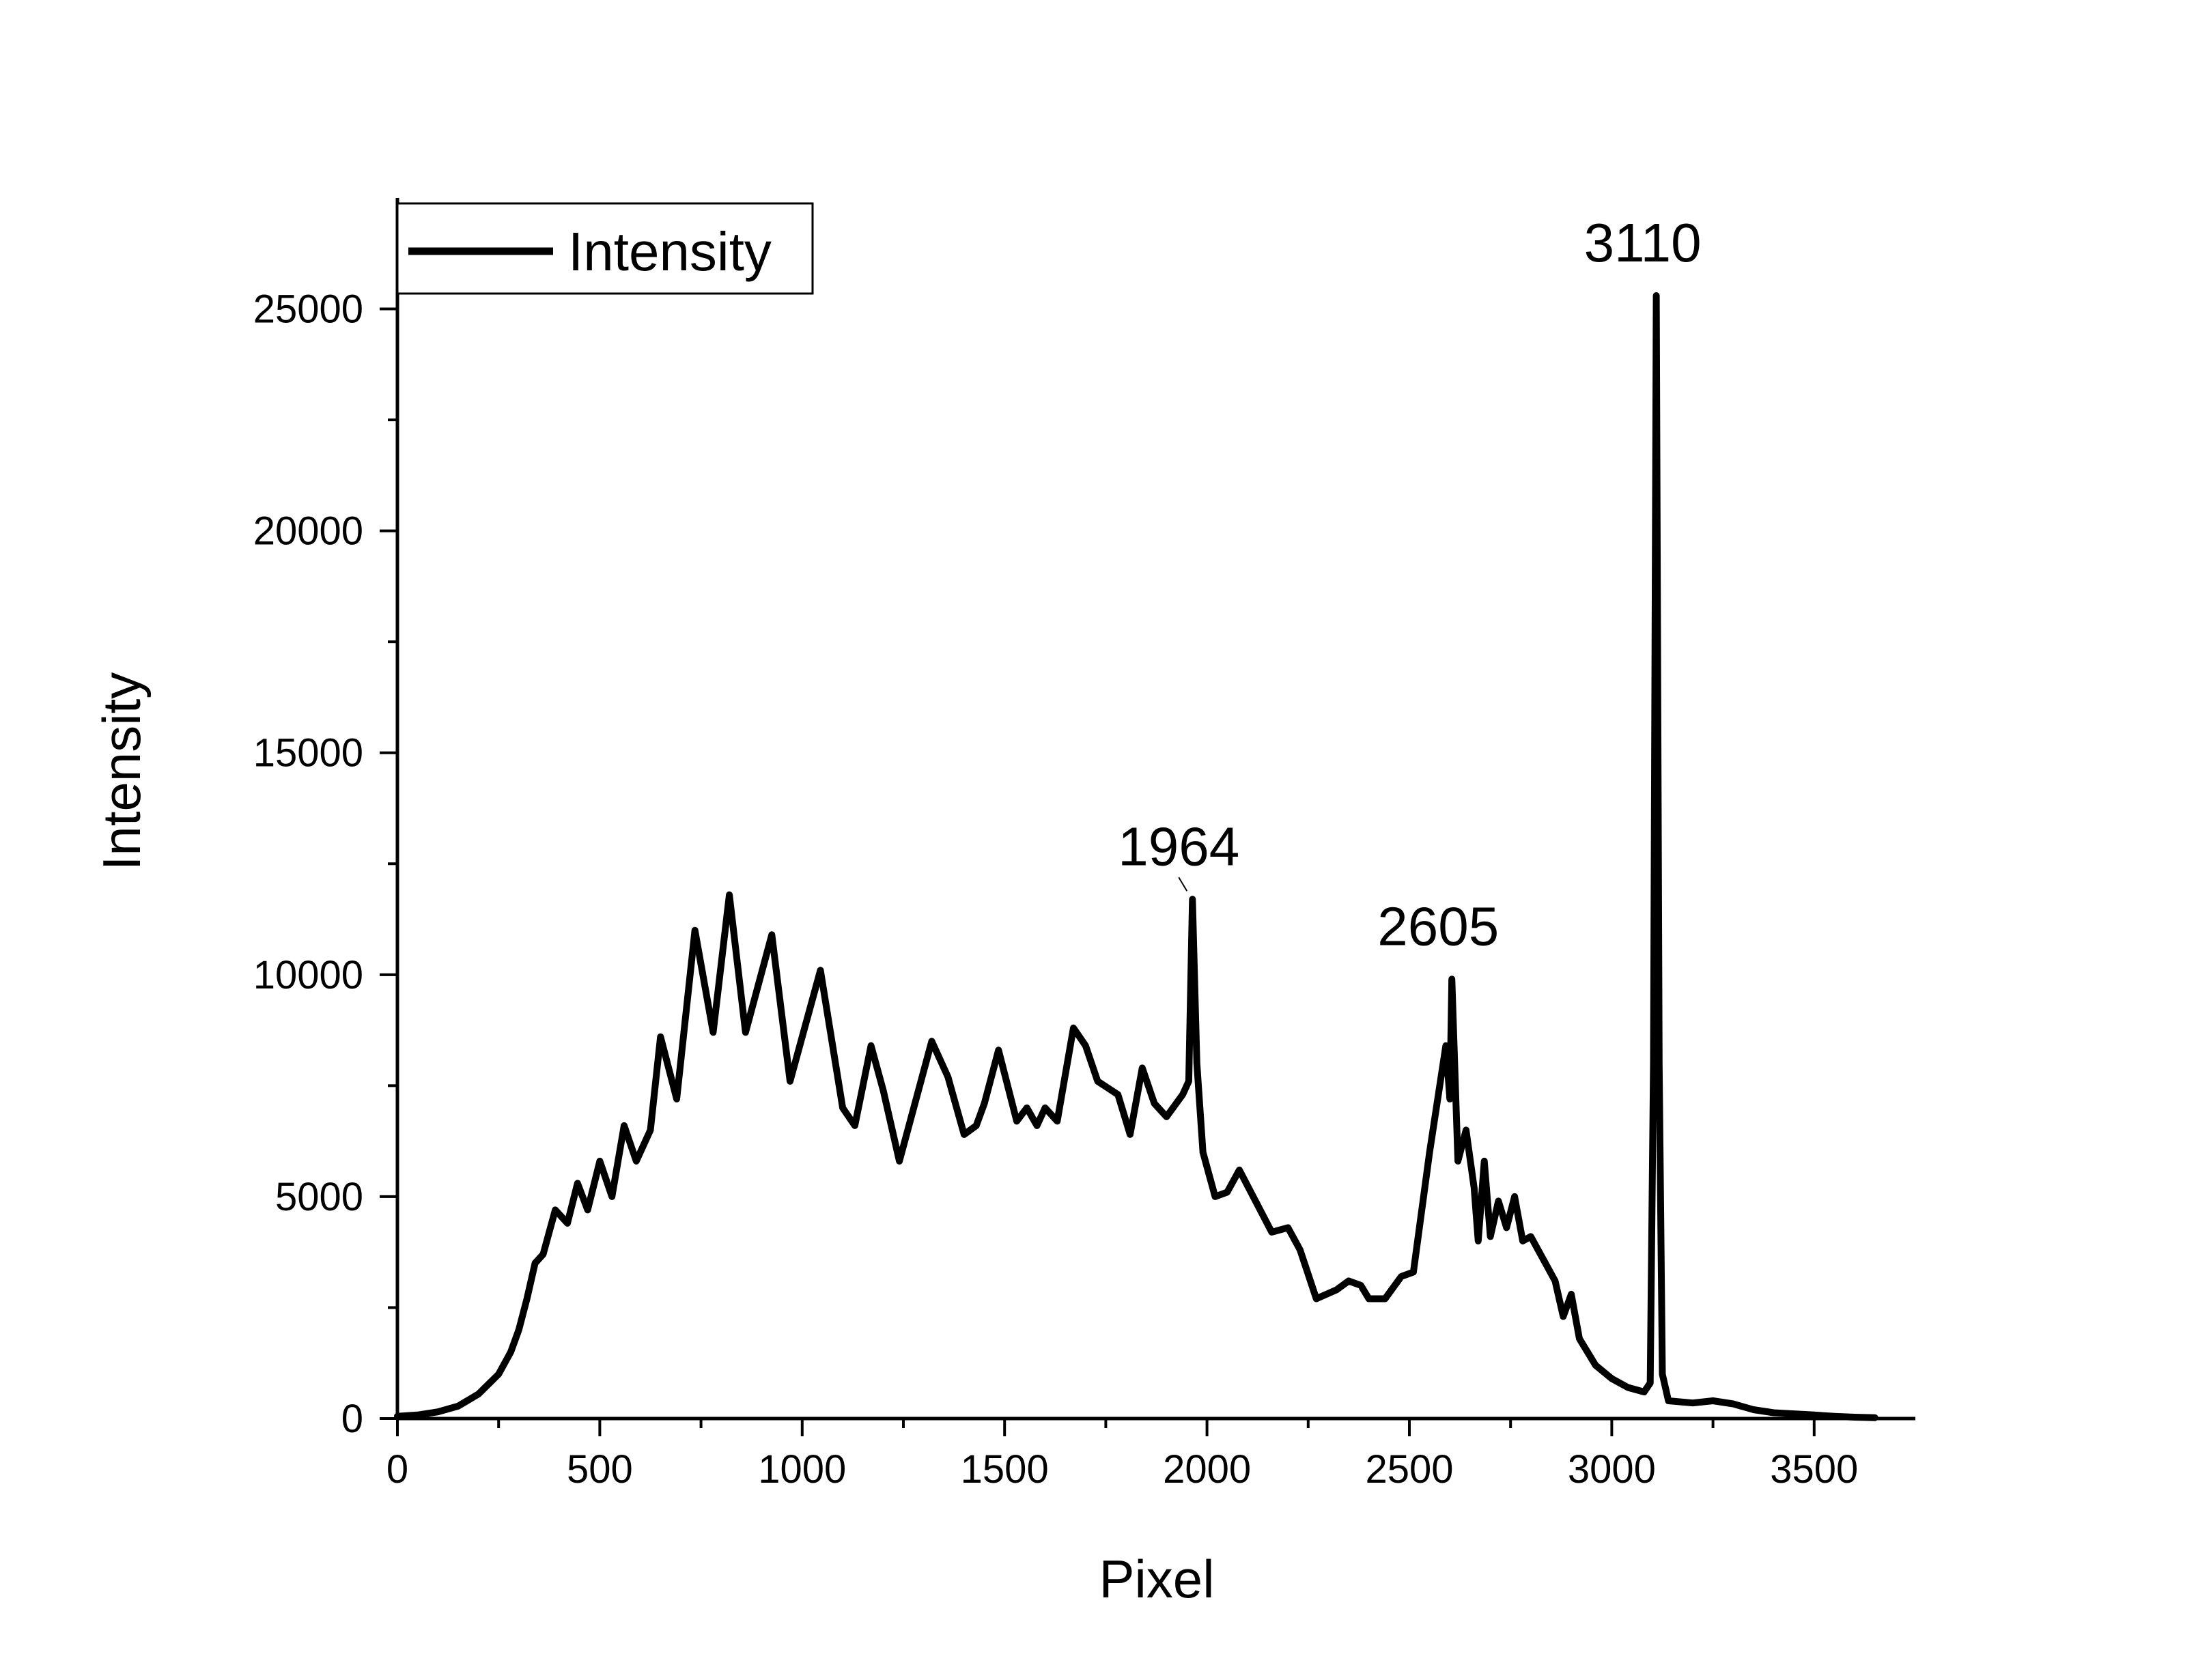  I want to click on y-tick-label: 25000, so click(308, 309).